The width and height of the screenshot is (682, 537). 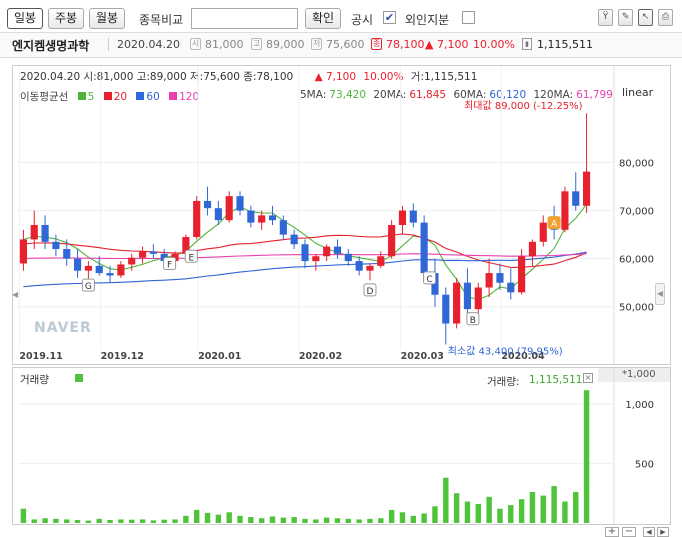 I want to click on event-marker-label: B, so click(x=473, y=321).